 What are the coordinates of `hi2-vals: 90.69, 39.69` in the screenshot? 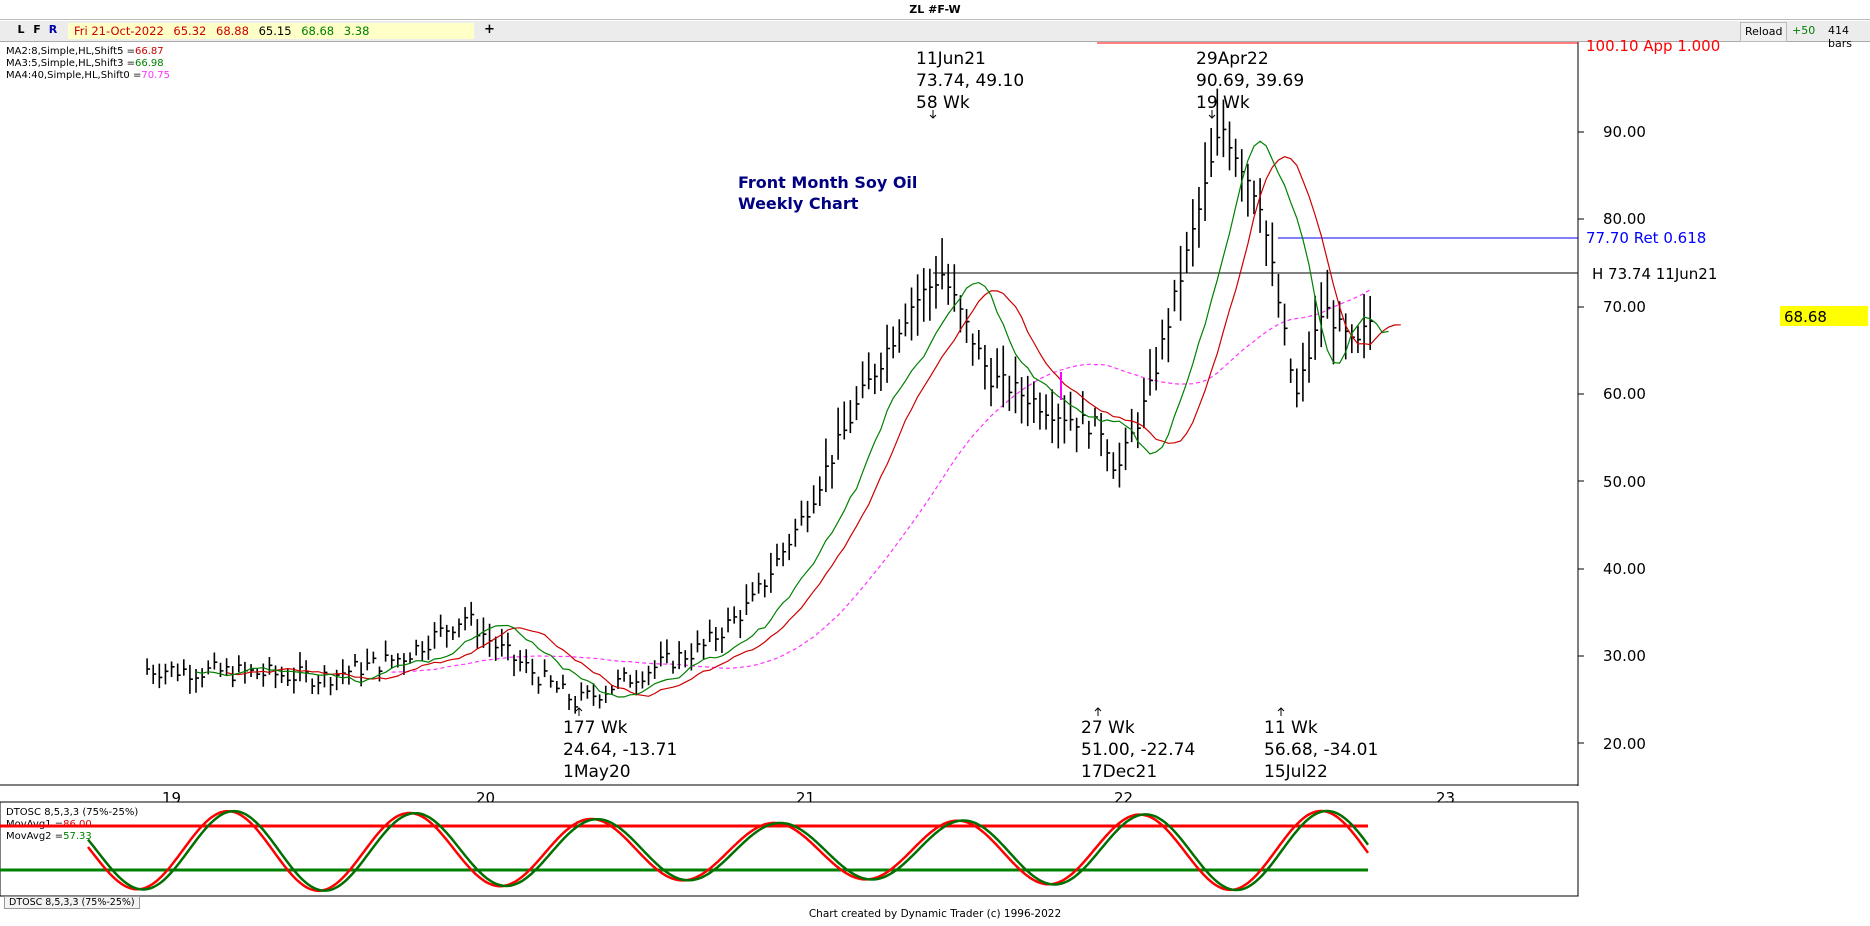 It's located at (1250, 81).